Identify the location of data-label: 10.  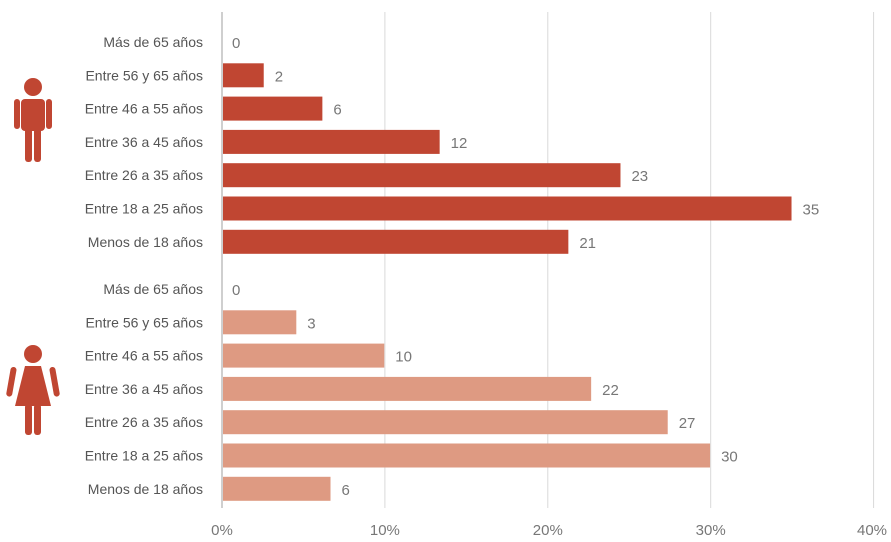
(403, 357).